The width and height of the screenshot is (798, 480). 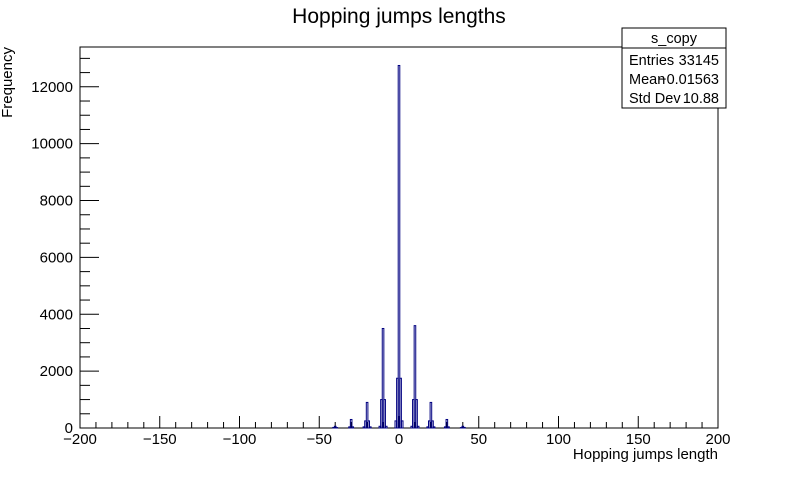 I want to click on x-tick-label: −50, so click(x=319, y=439).